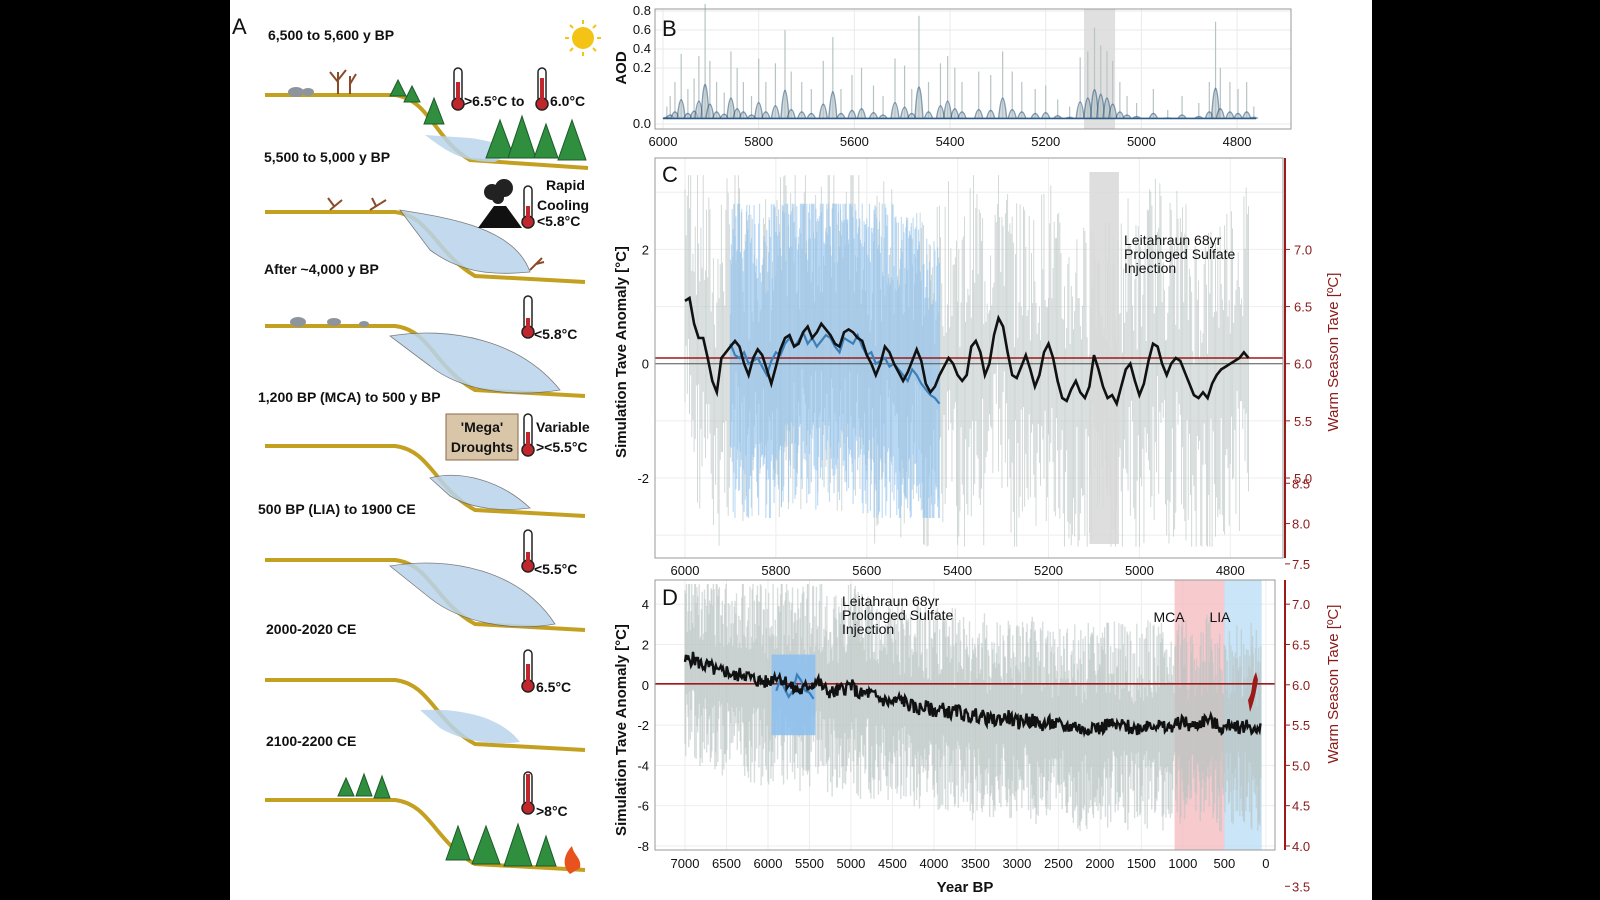 Image resolution: width=1600 pixels, height=900 pixels. What do you see at coordinates (555, 569) in the screenshot?
I see `stage-5-temp: <5.5°C` at bounding box center [555, 569].